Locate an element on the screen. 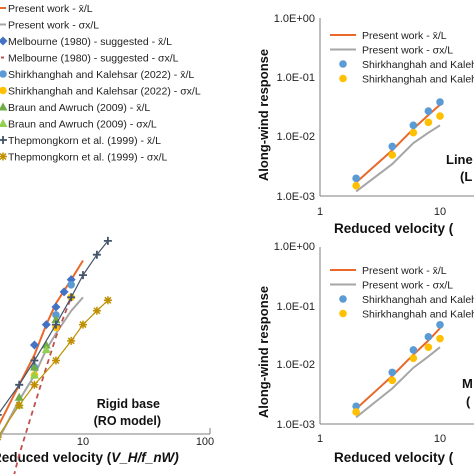 The image size is (474, 474). panel-a-series-9-line is located at coordinates (54, 326).